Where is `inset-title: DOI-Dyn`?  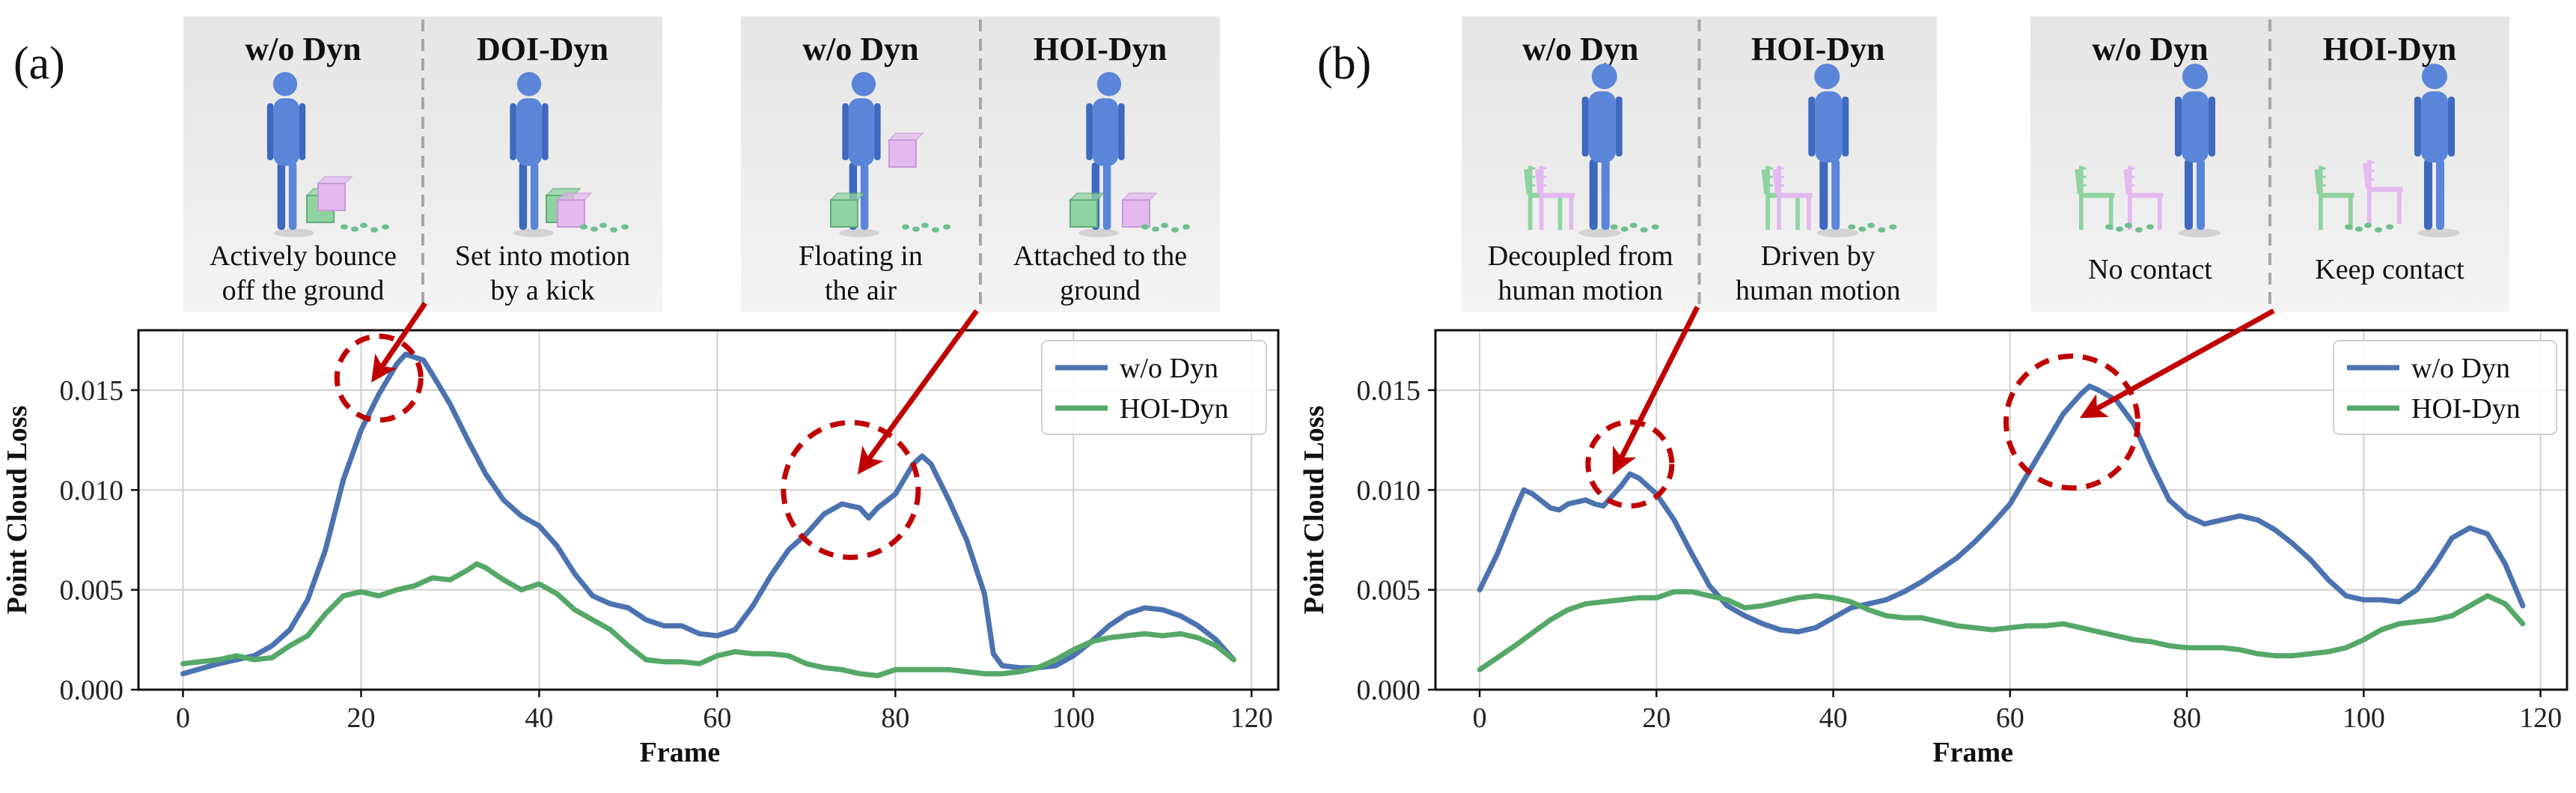 inset-title: DOI-Dyn is located at coordinates (542, 49).